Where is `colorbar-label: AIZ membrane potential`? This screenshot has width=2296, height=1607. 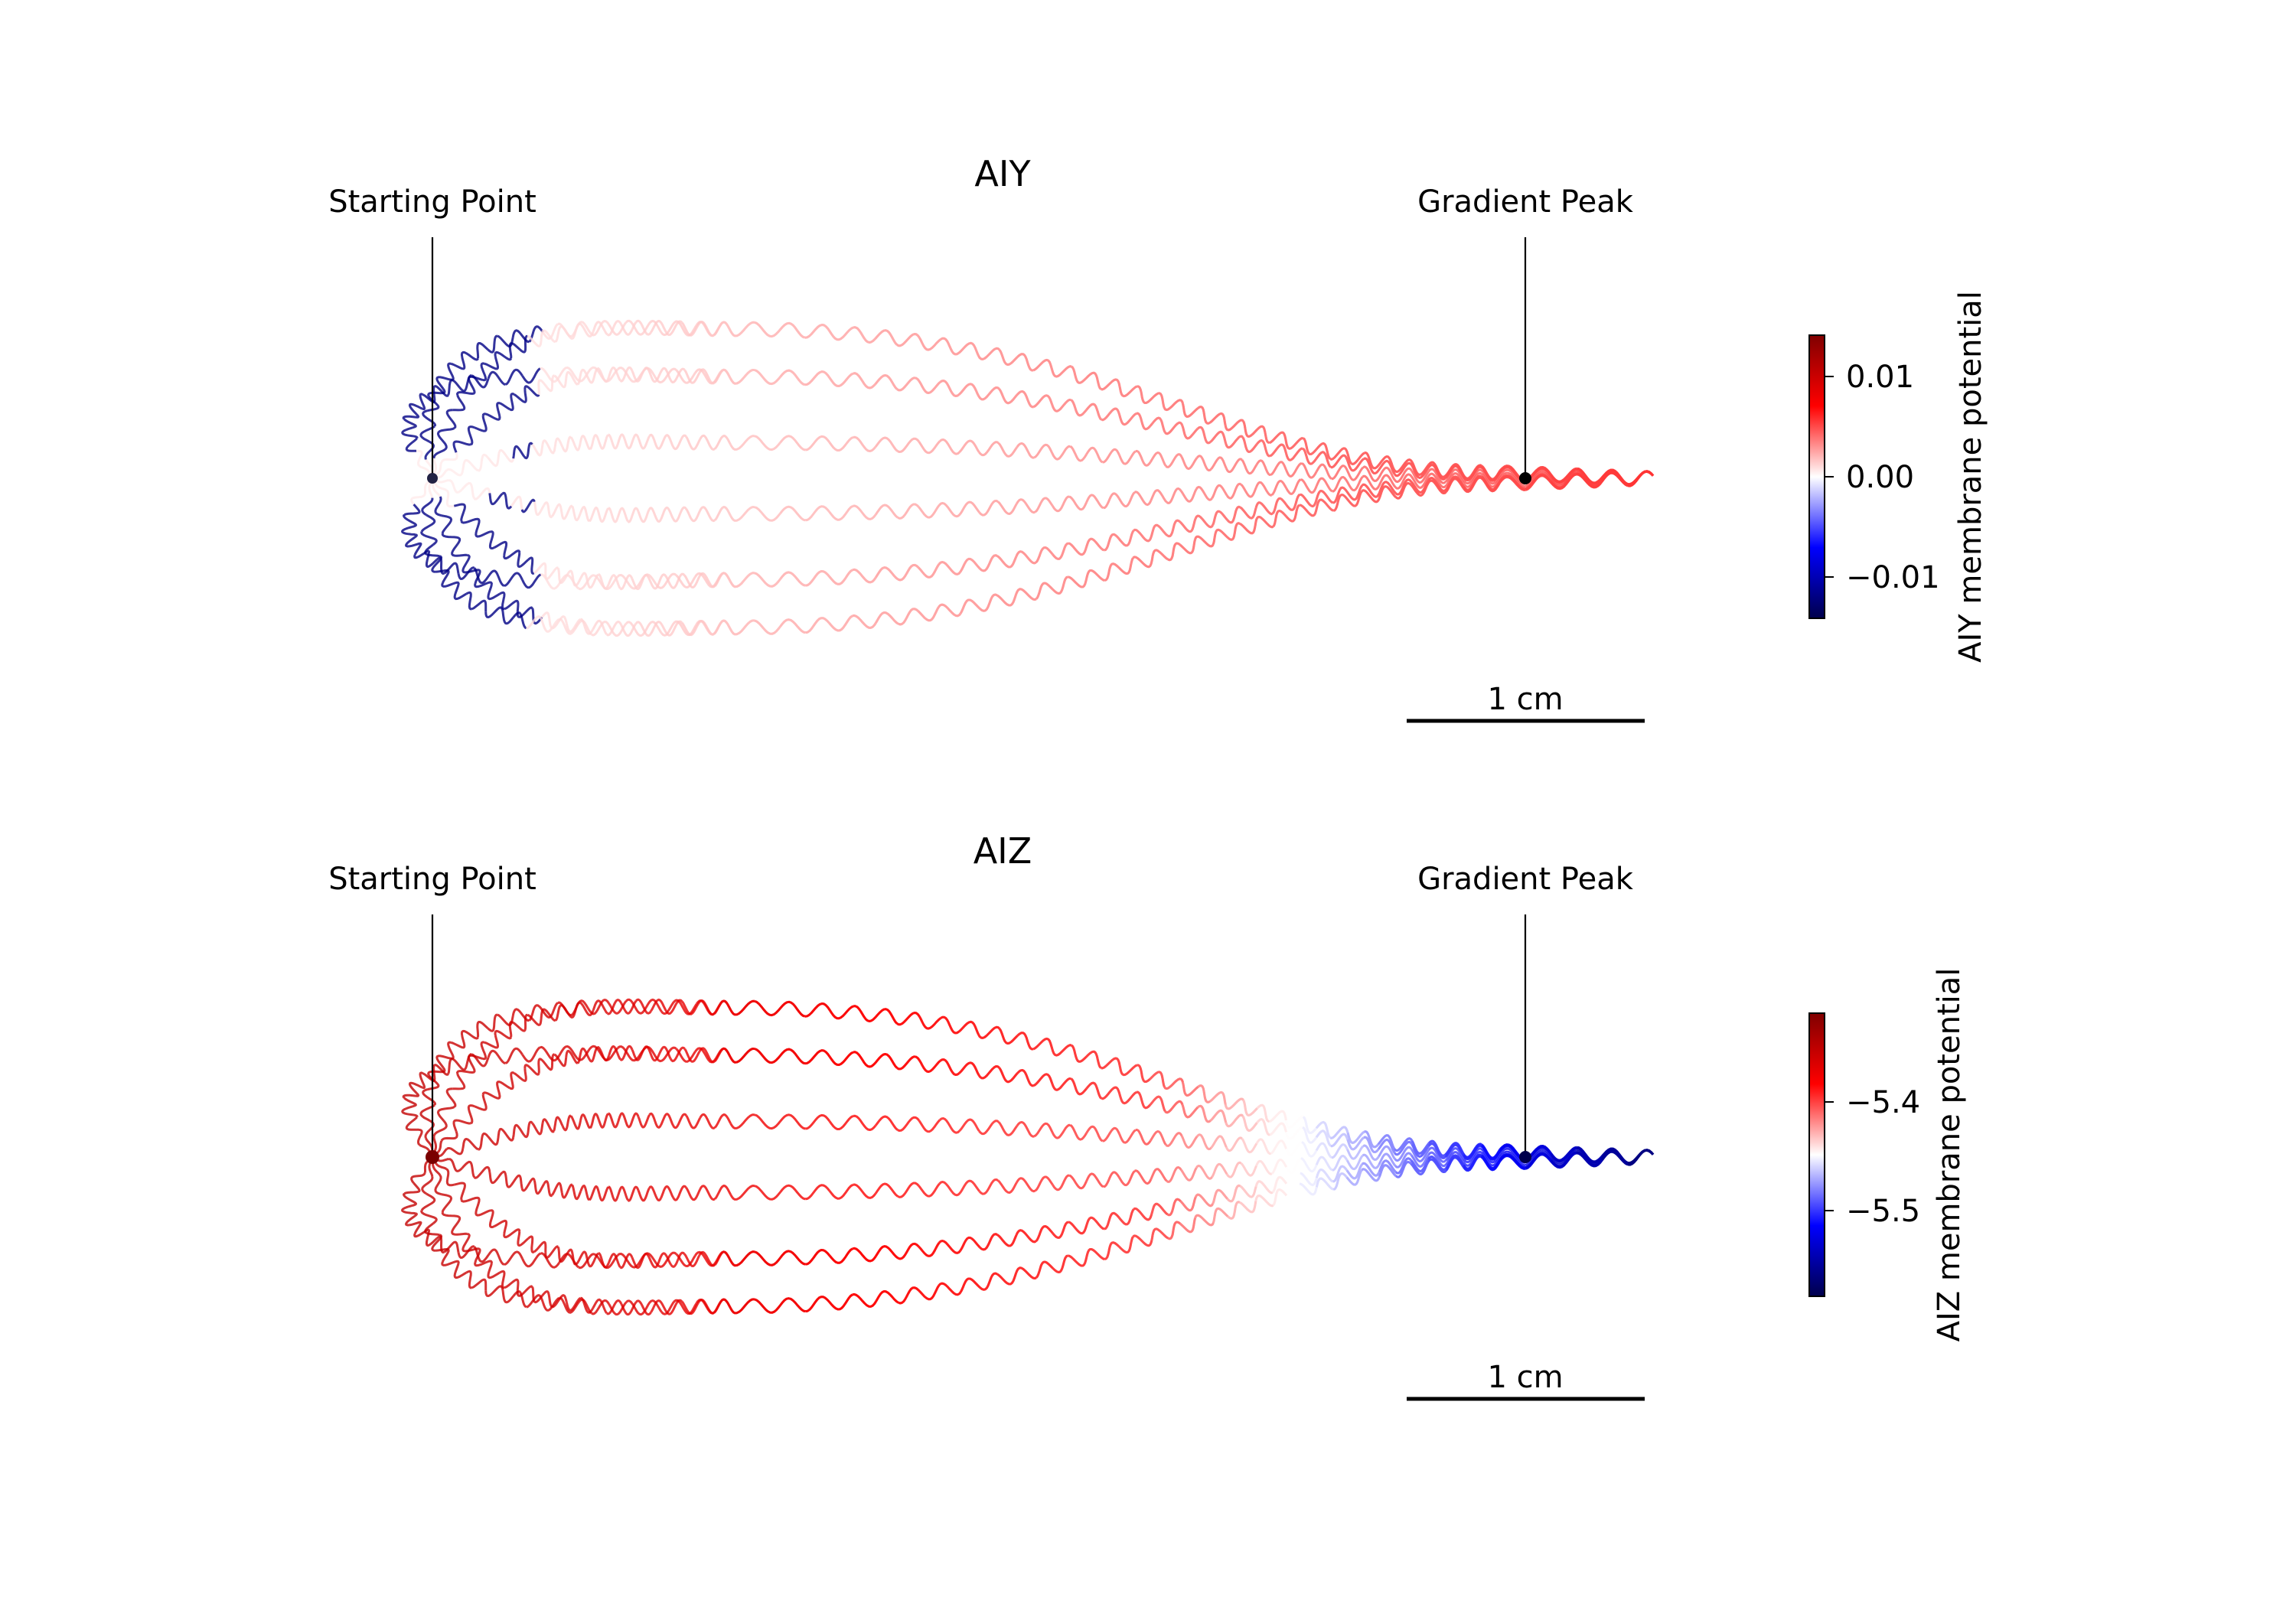
colorbar-label: AIZ membrane potential is located at coordinates (1949, 1155).